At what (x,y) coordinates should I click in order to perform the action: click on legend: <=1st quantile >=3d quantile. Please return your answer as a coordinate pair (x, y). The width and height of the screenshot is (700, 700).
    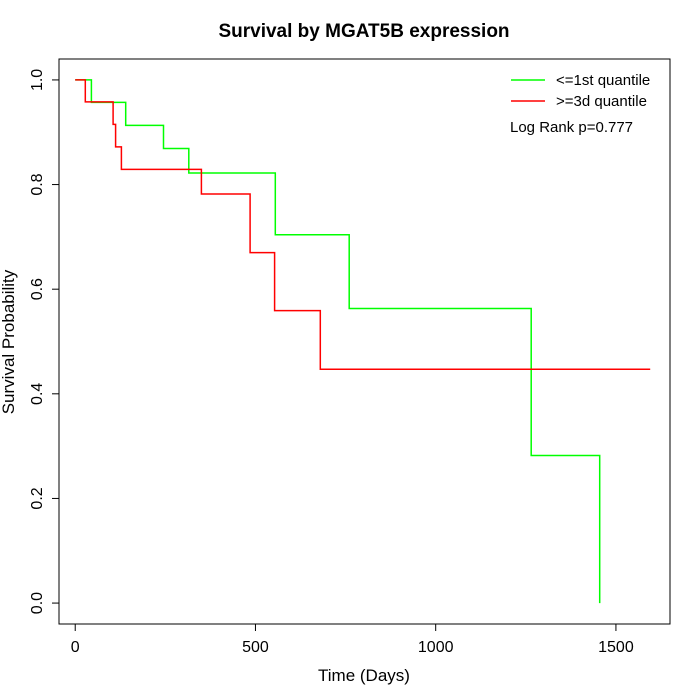
    Looking at the image, I should click on (580, 91).